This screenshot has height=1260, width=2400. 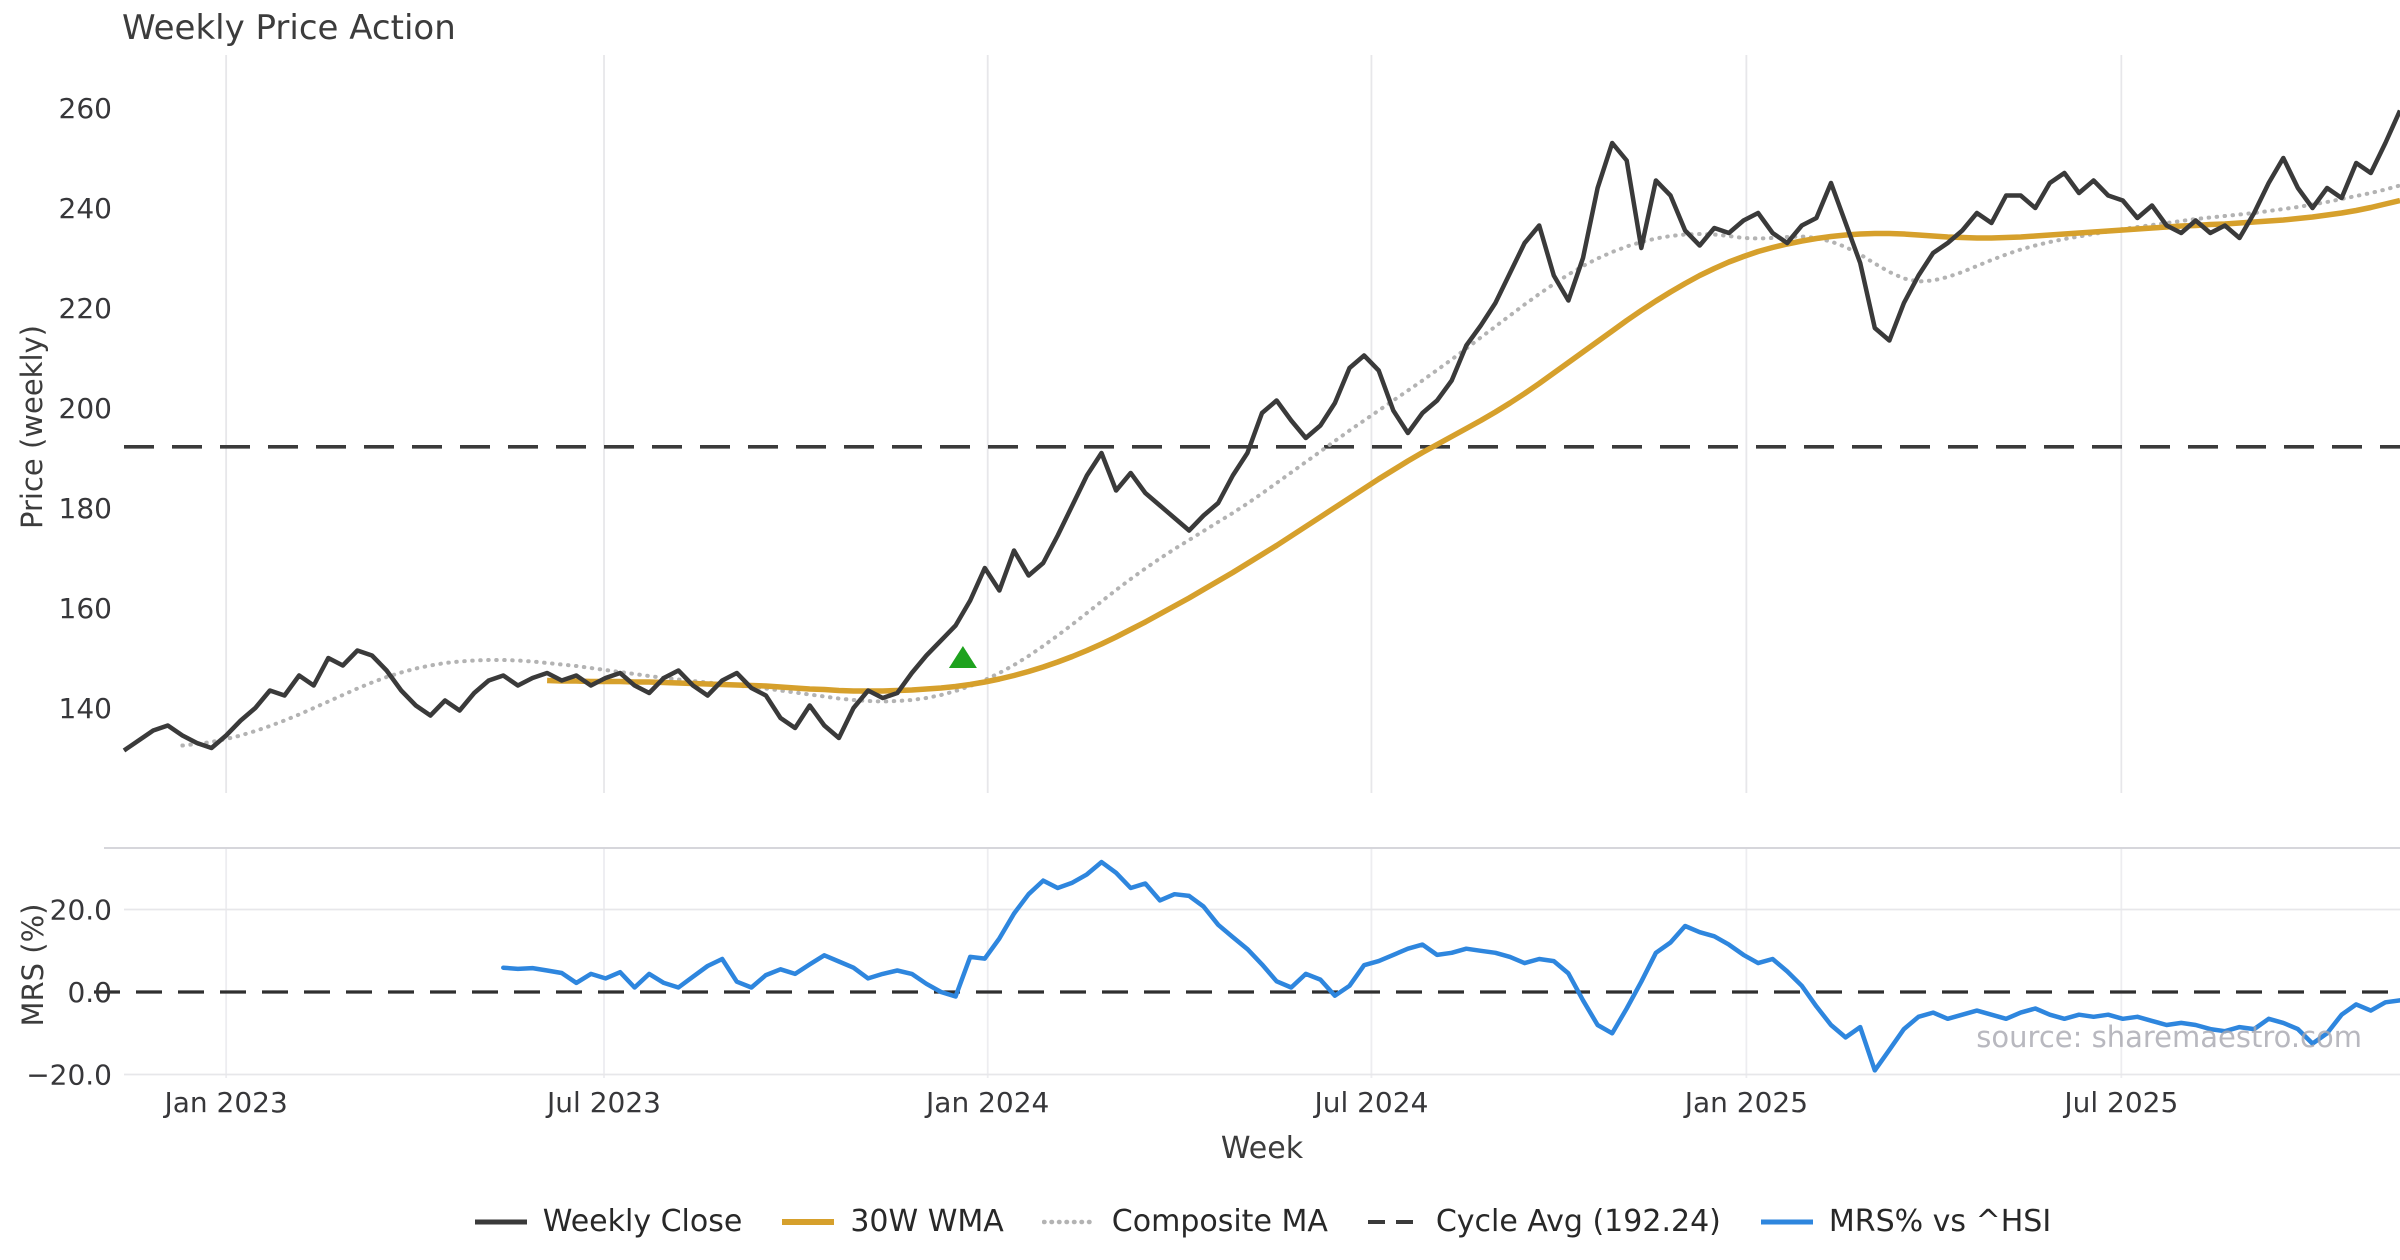 I want to click on svg-text: 0.0, so click(x=89, y=992).